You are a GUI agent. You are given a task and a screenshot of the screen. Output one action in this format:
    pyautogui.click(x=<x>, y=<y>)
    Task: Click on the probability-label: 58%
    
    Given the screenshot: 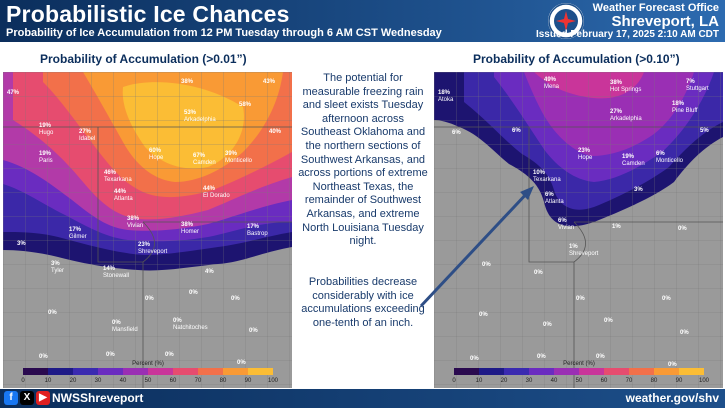 What is the action you would take?
    pyautogui.click(x=245, y=105)
    